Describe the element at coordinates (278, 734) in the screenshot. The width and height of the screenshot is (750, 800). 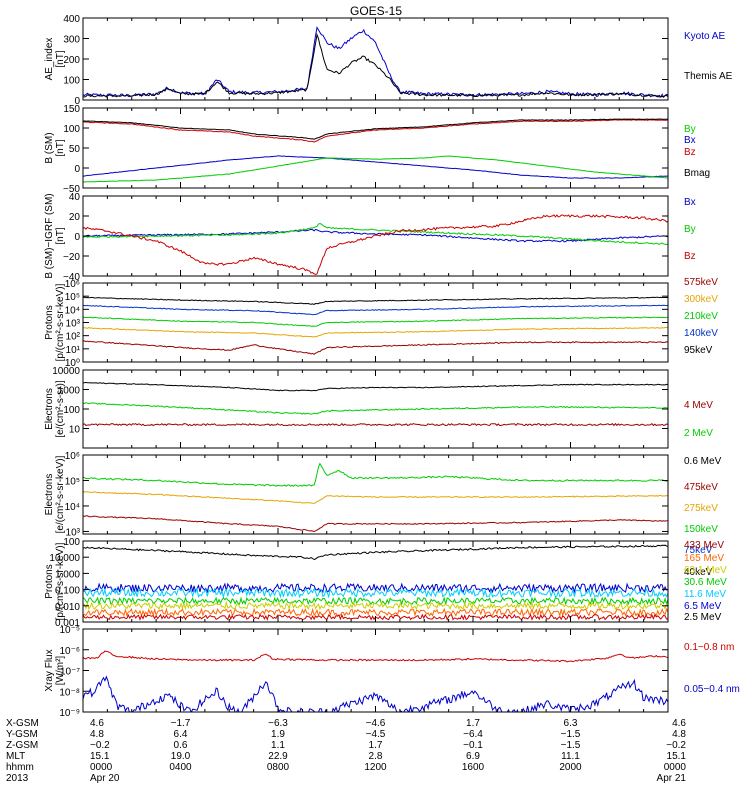
I see `footer-value-2-1: 1.9` at that location.